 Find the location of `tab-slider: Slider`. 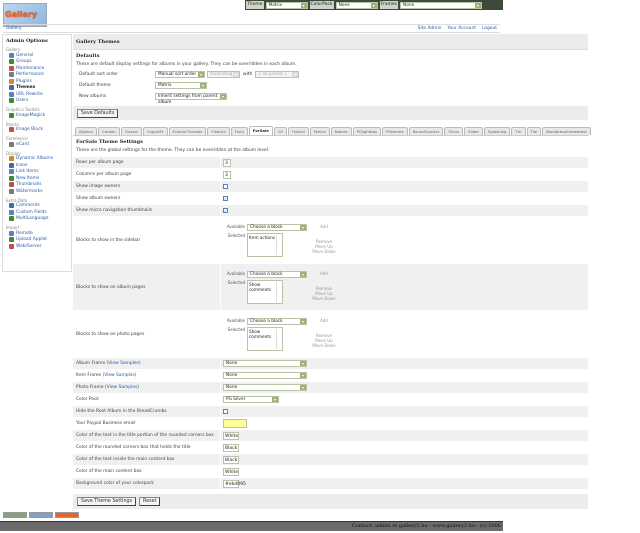

tab-slider: Slider is located at coordinates (473, 131).